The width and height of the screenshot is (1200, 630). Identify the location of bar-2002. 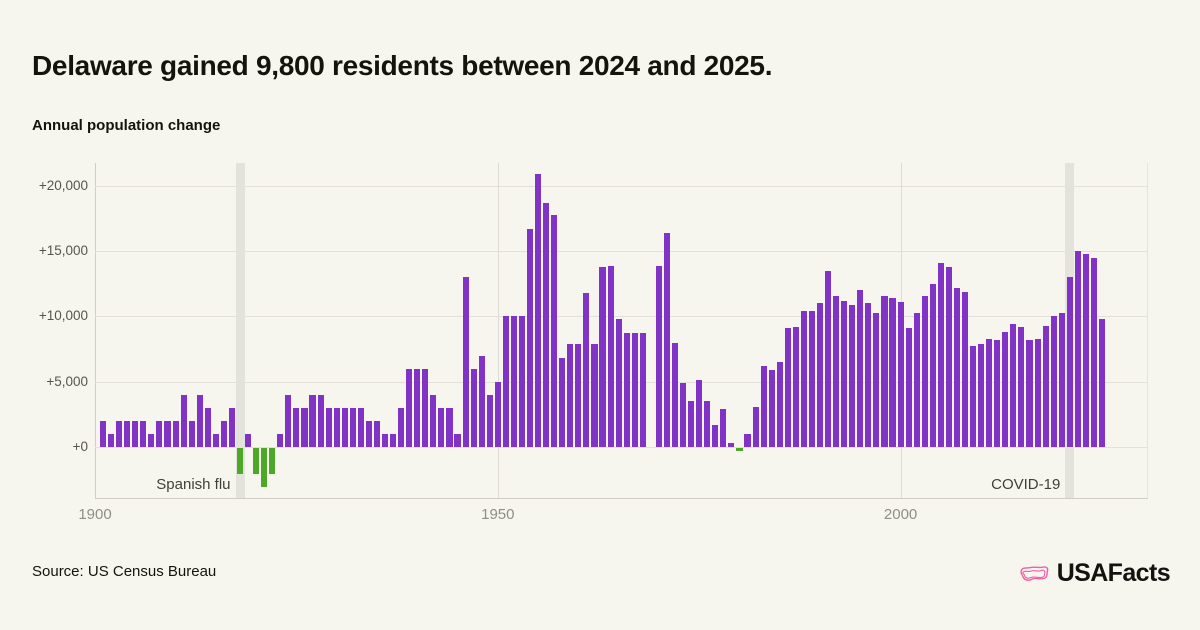
(916, 379).